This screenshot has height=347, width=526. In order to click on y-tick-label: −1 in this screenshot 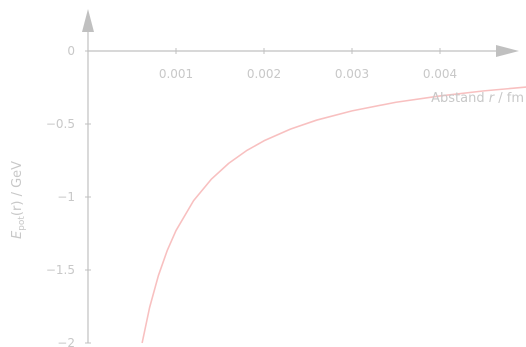, I will do `click(66, 197)`.